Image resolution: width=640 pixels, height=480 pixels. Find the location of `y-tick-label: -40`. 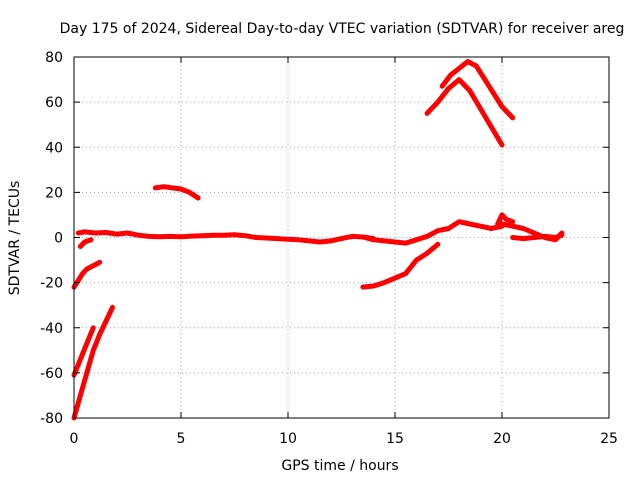

y-tick-label: -40 is located at coordinates (51, 329).